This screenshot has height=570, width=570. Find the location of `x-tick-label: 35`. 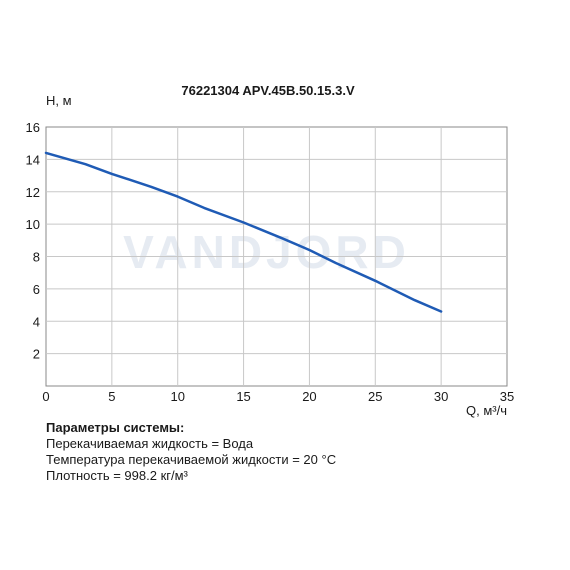

x-tick-label: 35 is located at coordinates (507, 396).